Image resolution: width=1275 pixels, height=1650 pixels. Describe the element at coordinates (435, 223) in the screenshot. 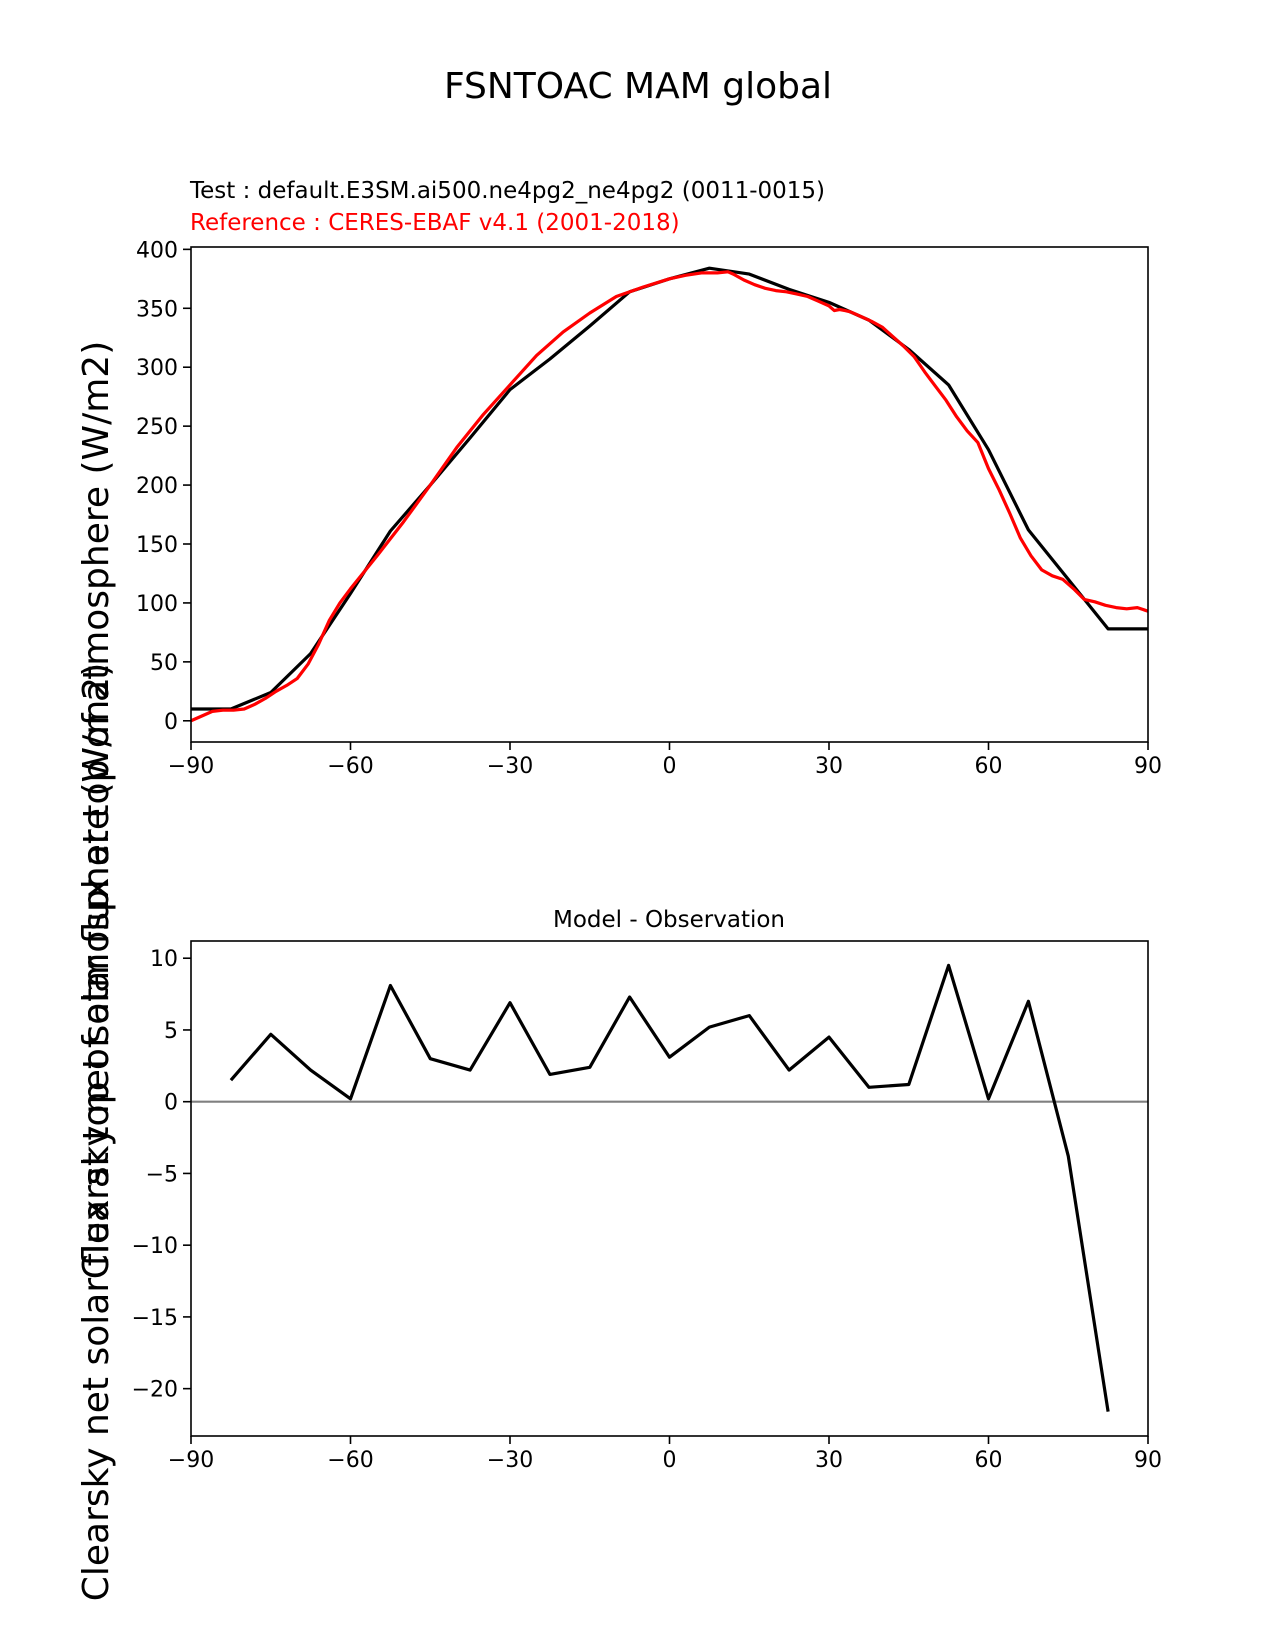

I see `reference-label: Reference : CERES-EBAF v4.1 (2001-2018)` at that location.